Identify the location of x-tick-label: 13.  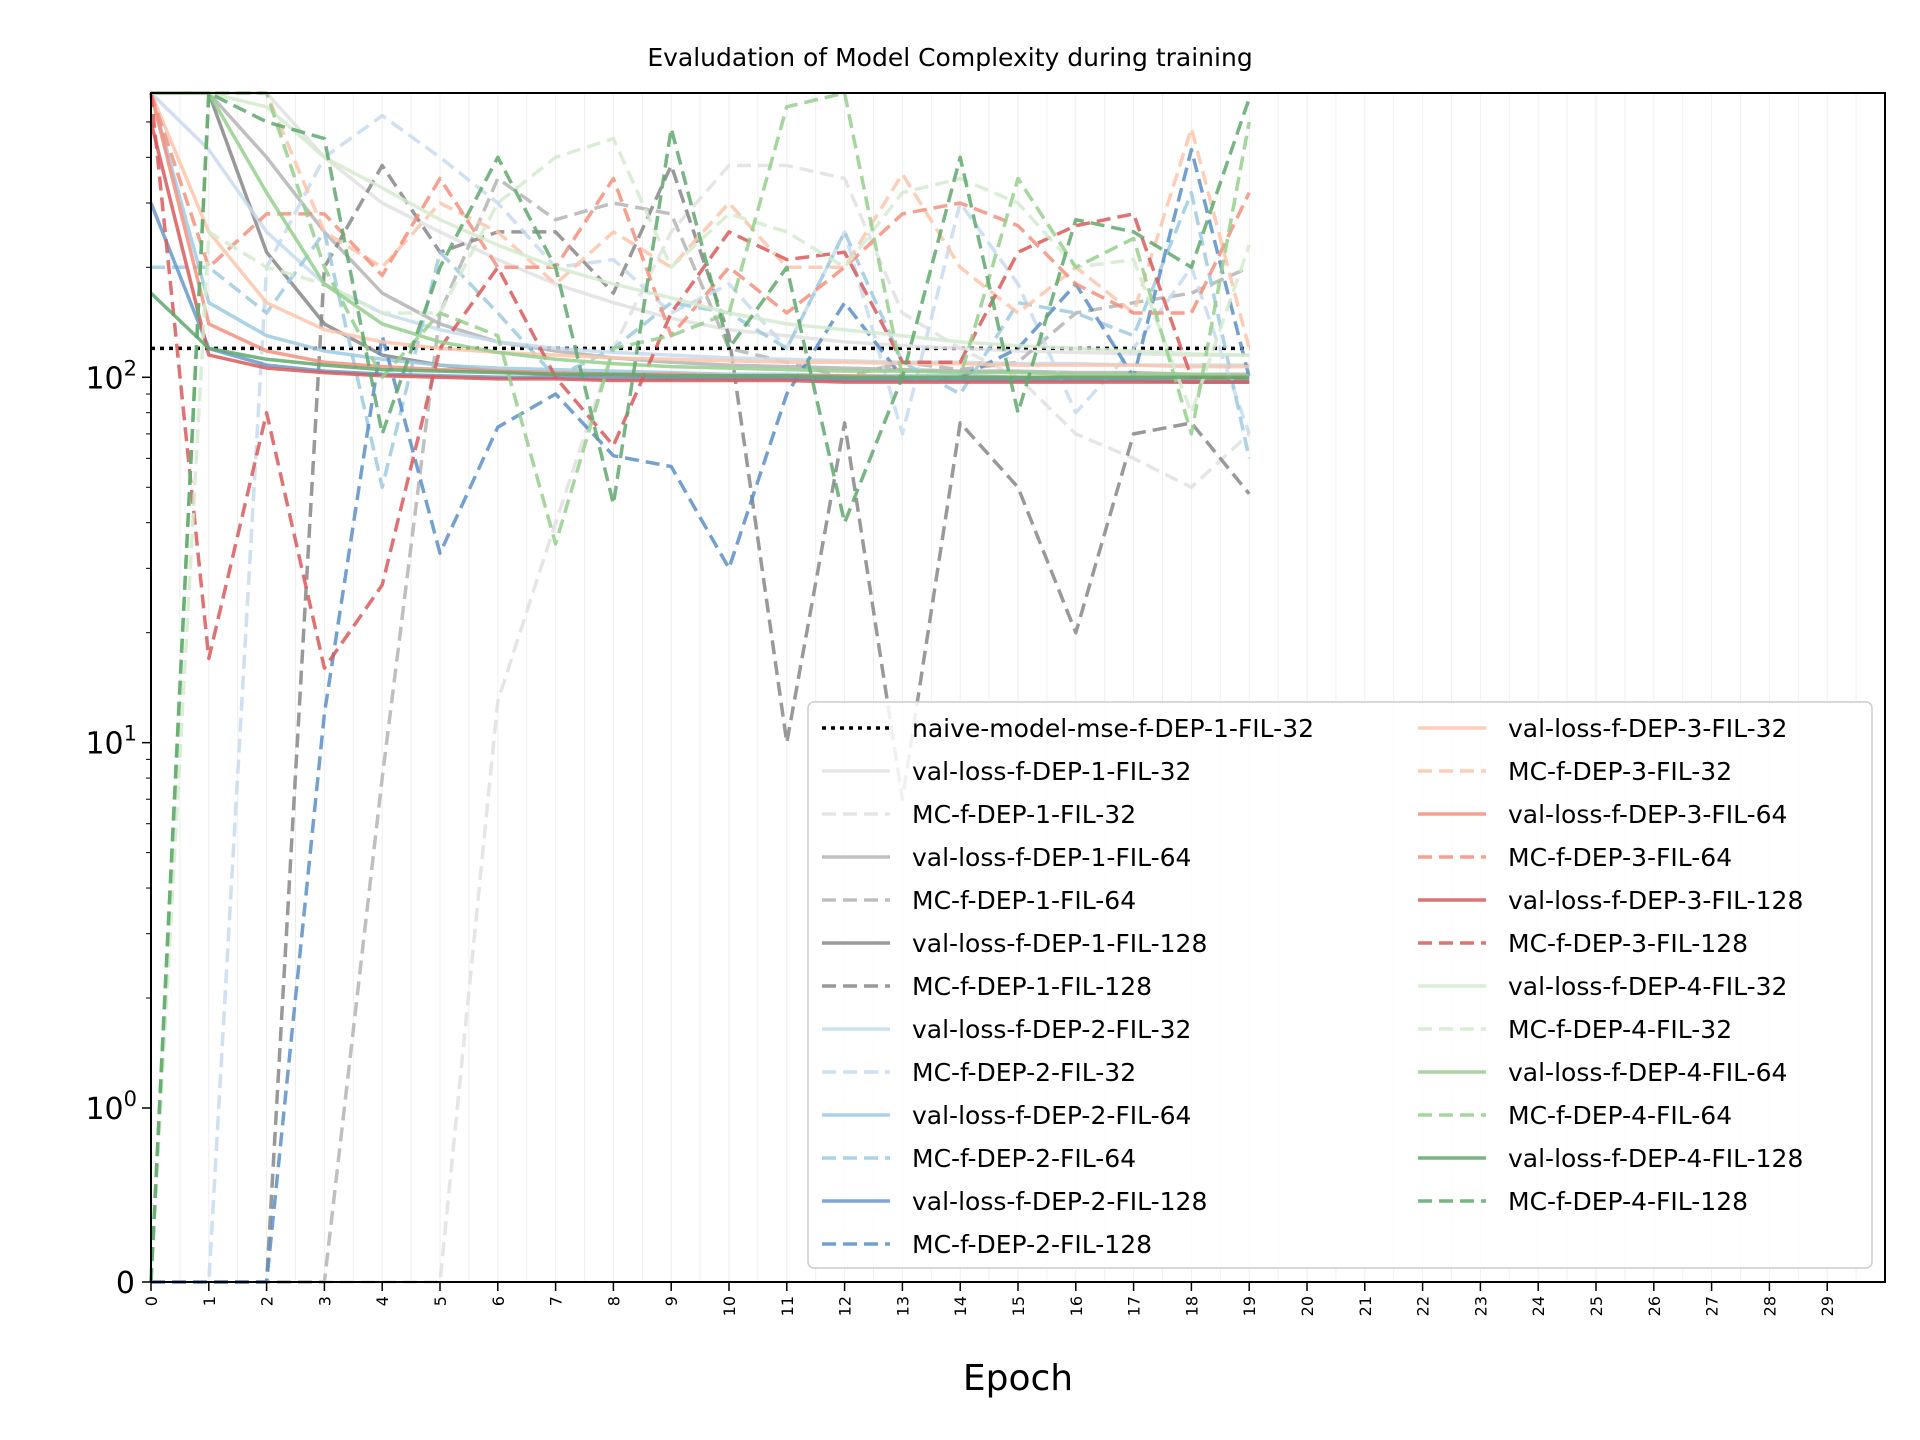
(902, 1306).